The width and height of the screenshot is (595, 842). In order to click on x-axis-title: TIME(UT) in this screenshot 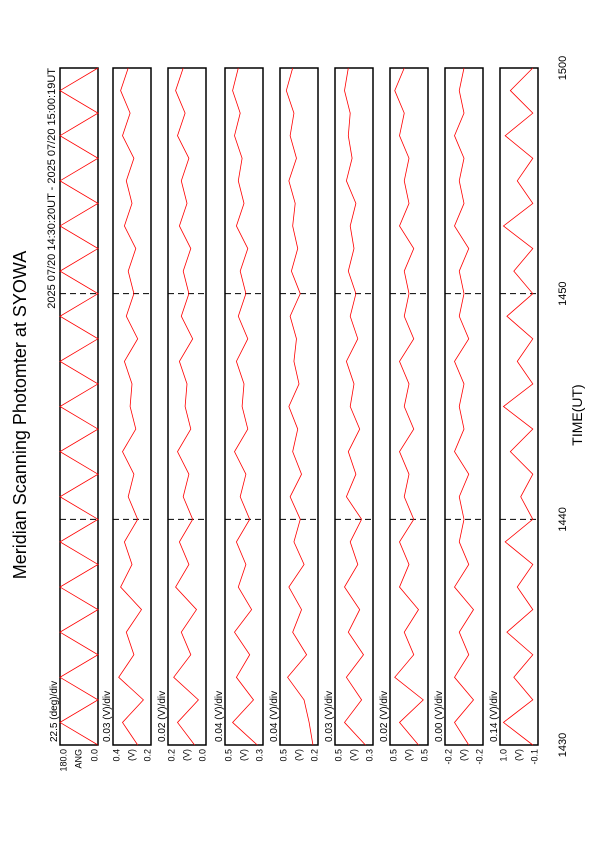, I will do `click(577, 414)`.